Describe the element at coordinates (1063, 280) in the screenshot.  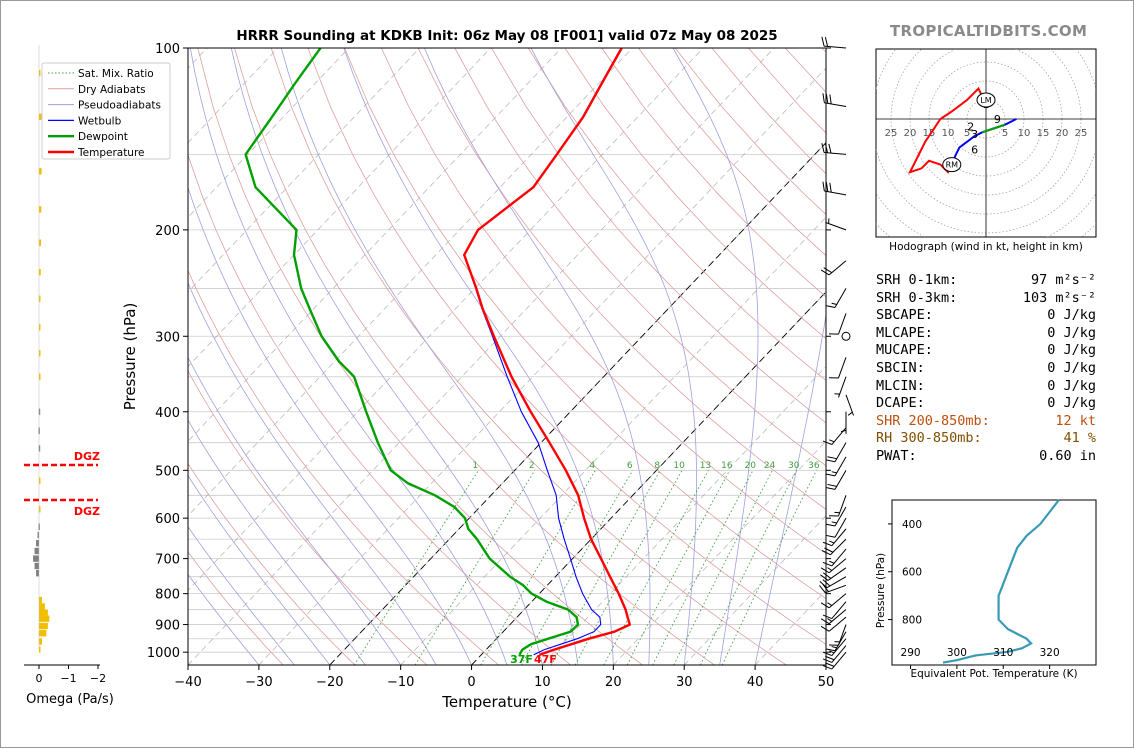
I see `param-value: 97 m²s⁻²` at that location.